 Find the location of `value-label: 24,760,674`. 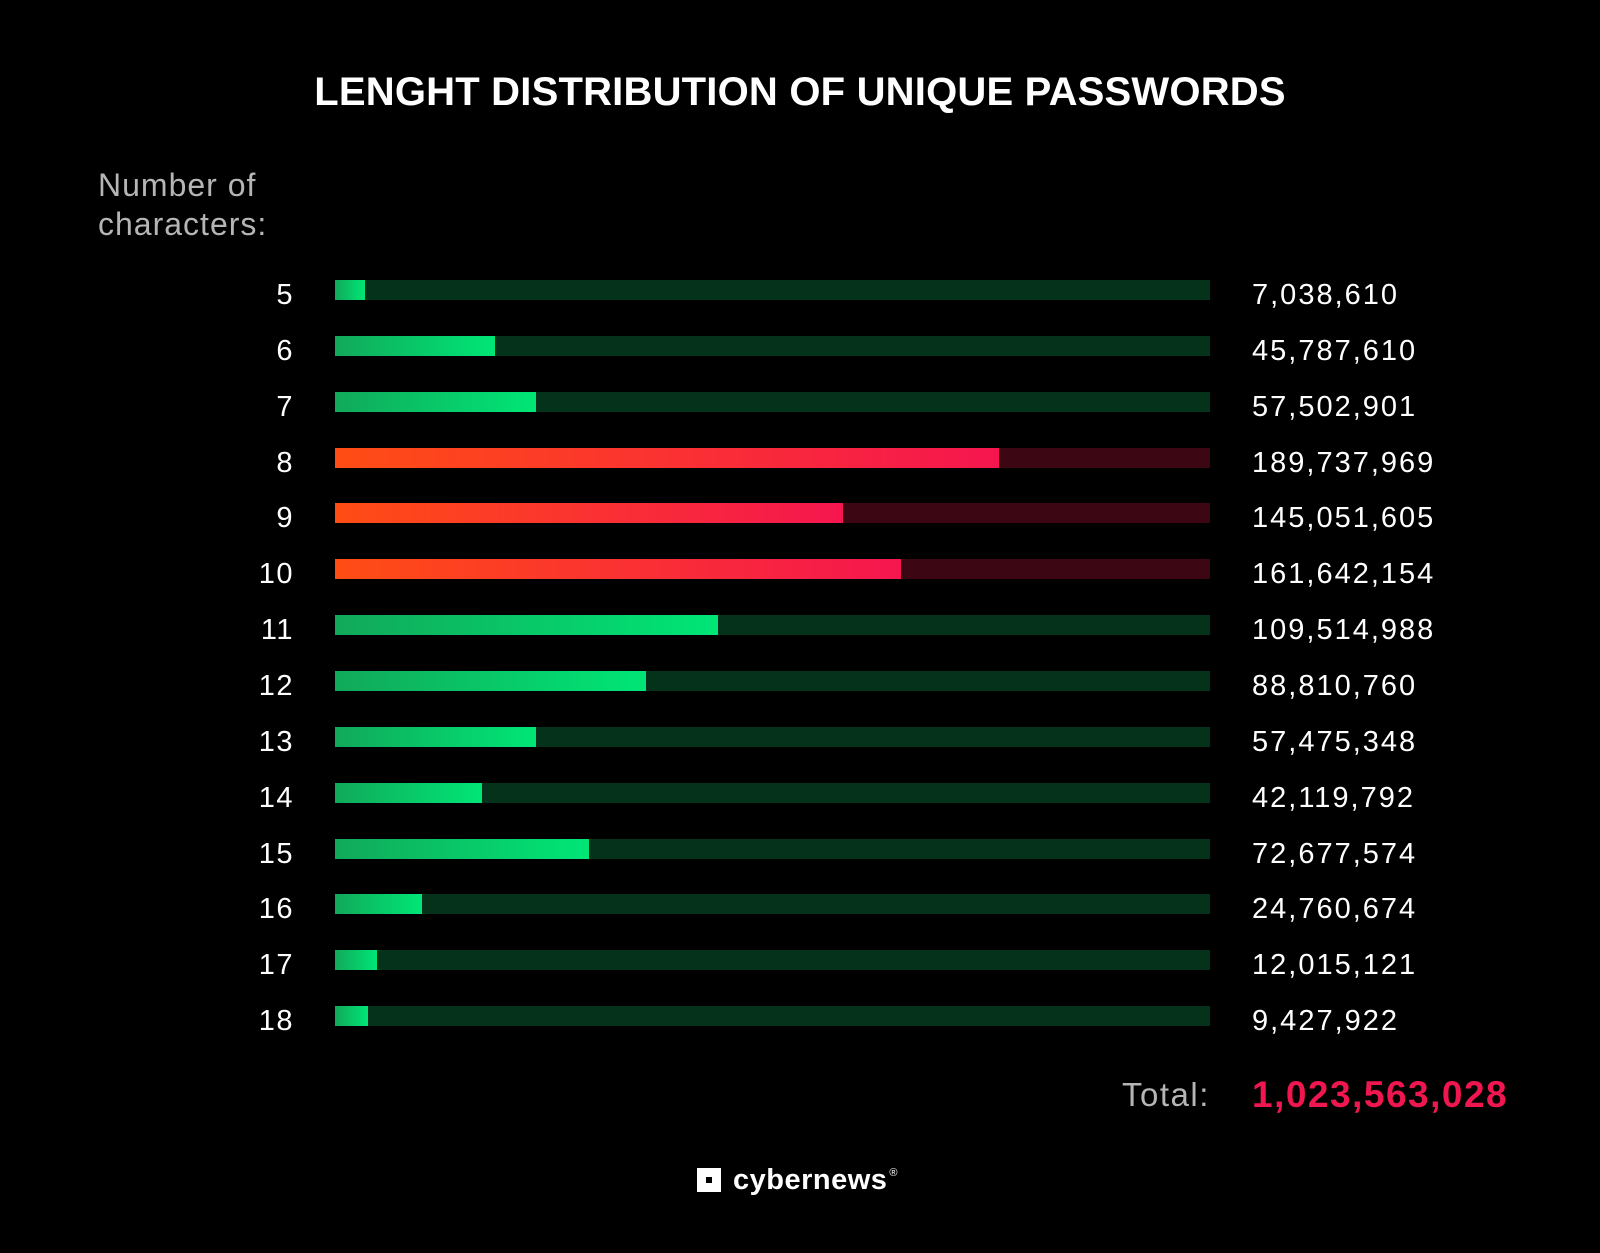

value-label: 24,760,674 is located at coordinates (1335, 909).